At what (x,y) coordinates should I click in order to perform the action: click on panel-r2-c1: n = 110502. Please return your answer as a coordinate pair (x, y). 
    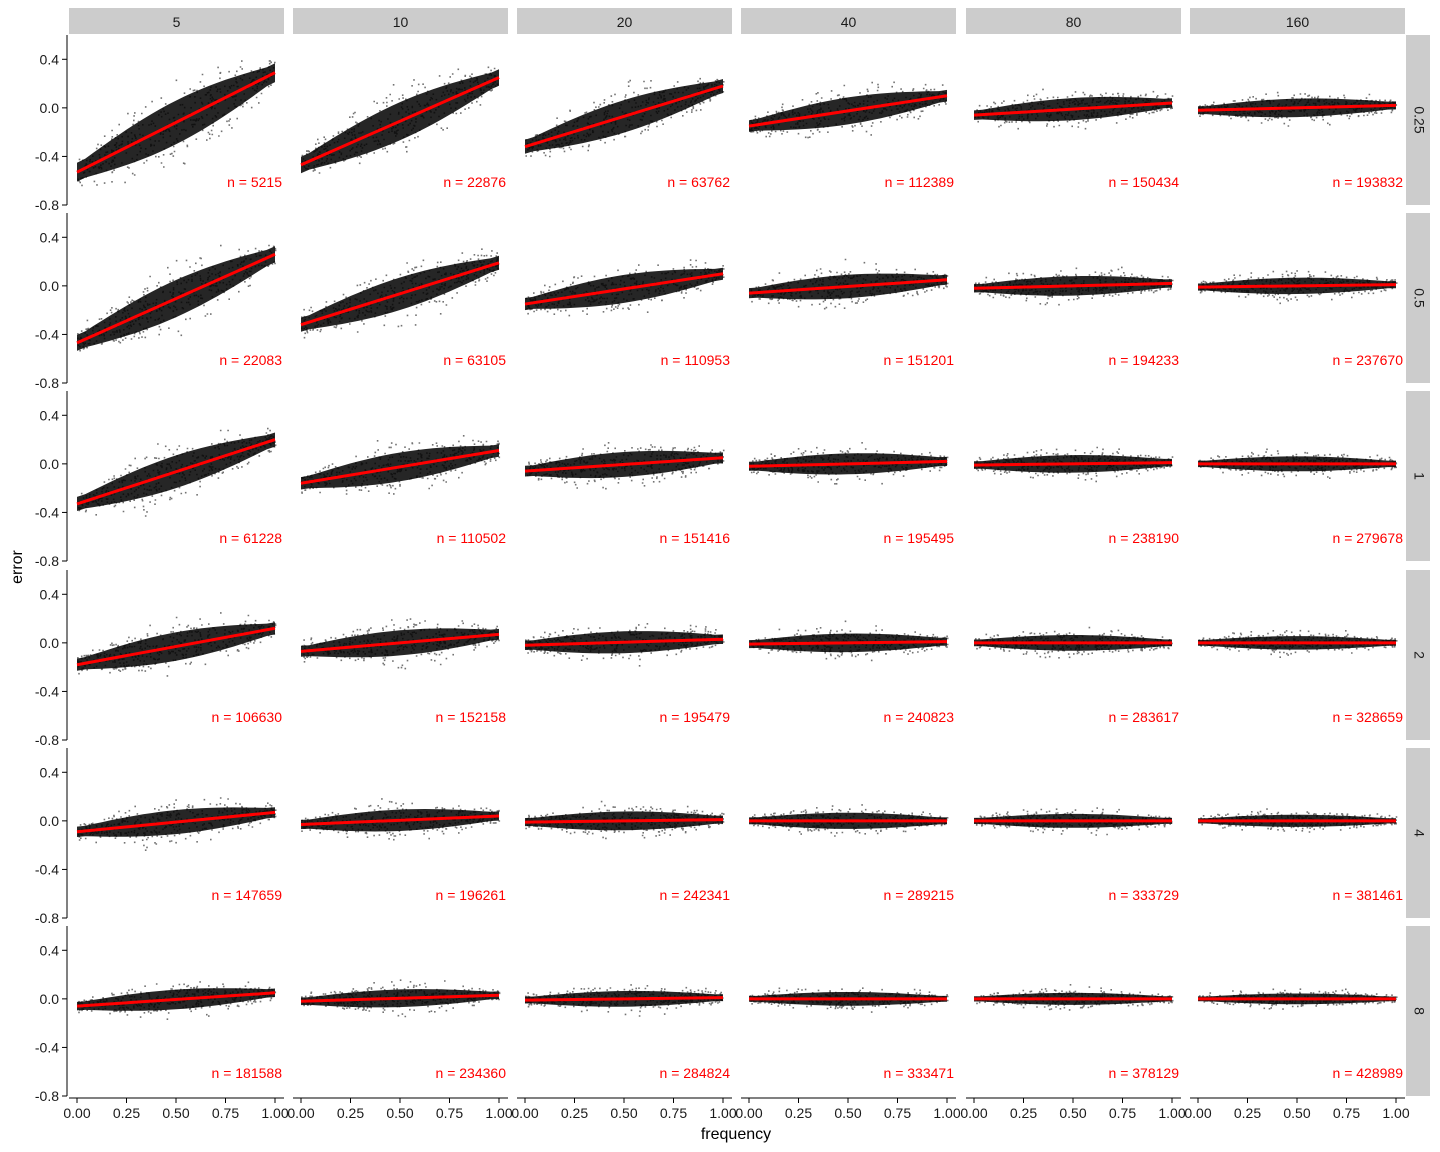
    Looking at the image, I should click on (403, 490).